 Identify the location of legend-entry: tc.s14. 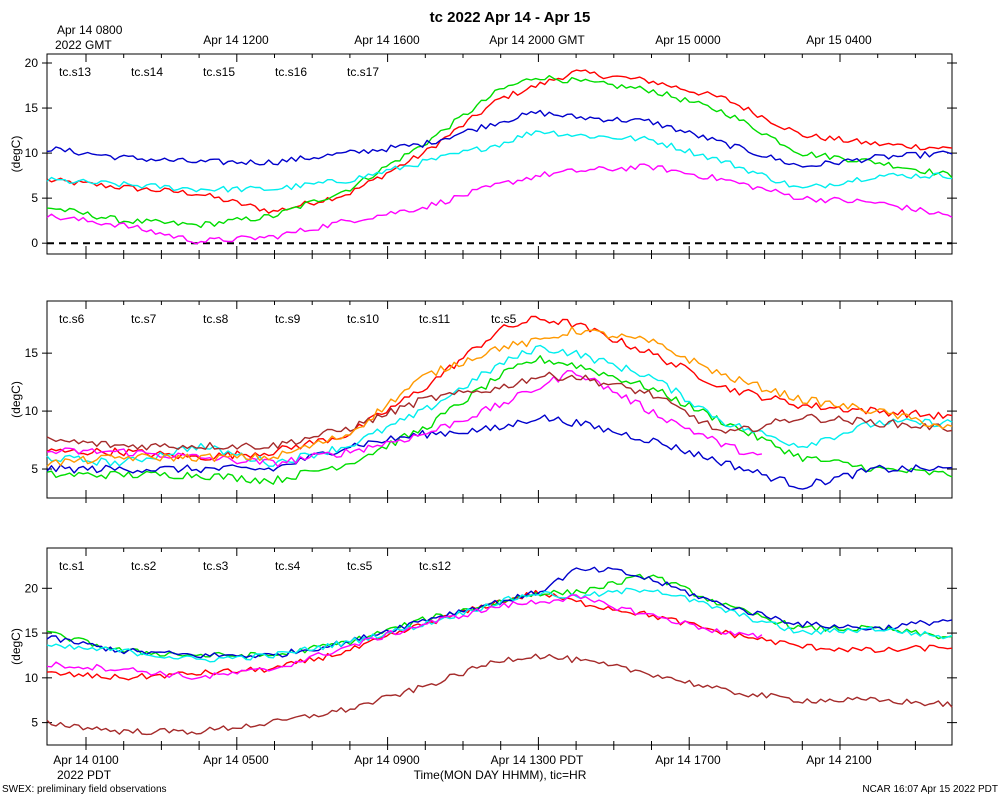
(147, 72).